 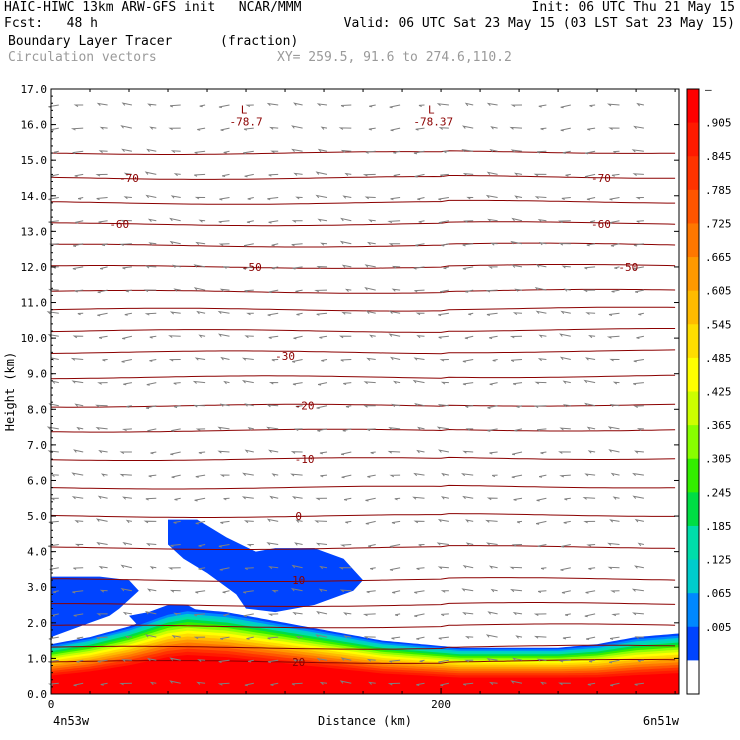 I want to click on colorbar-label: –, so click(x=708, y=89).